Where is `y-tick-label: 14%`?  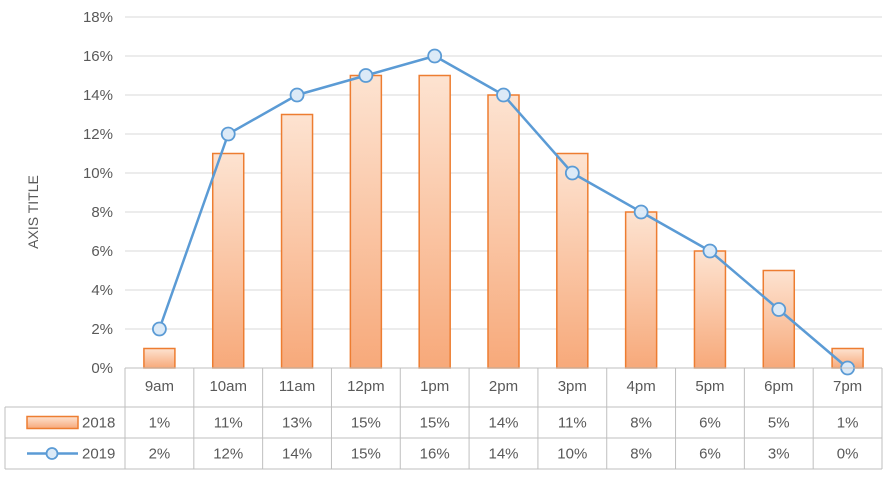
y-tick-label: 14% is located at coordinates (98, 95).